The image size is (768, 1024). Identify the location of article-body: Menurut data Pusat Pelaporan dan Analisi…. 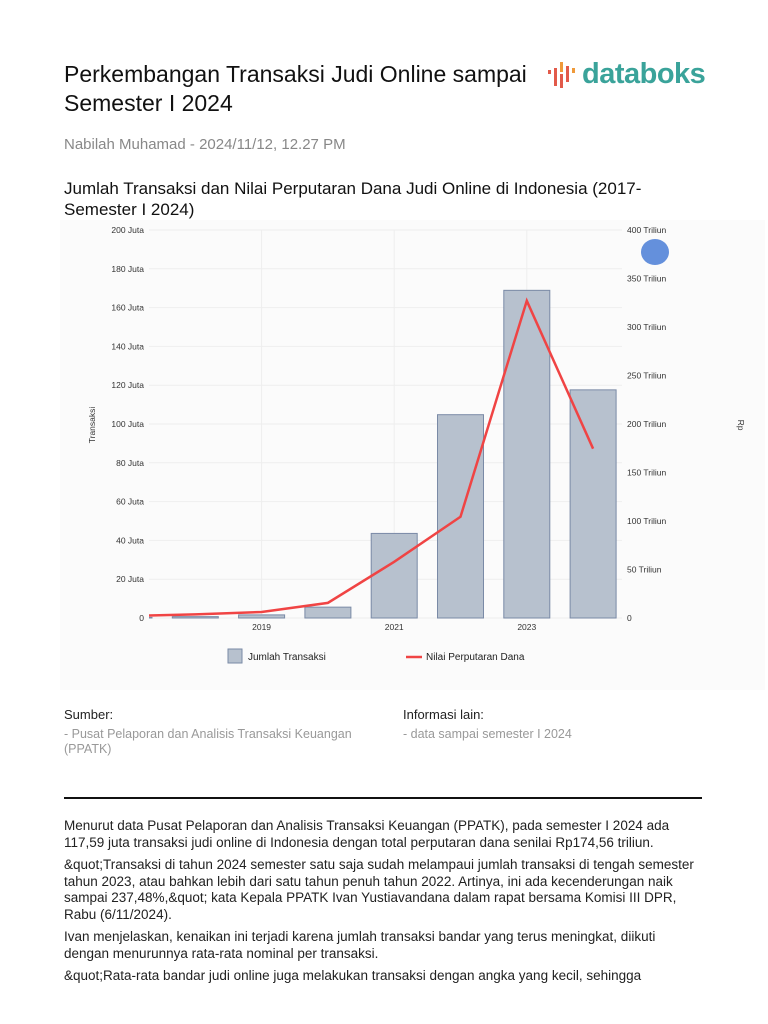
(384, 904).